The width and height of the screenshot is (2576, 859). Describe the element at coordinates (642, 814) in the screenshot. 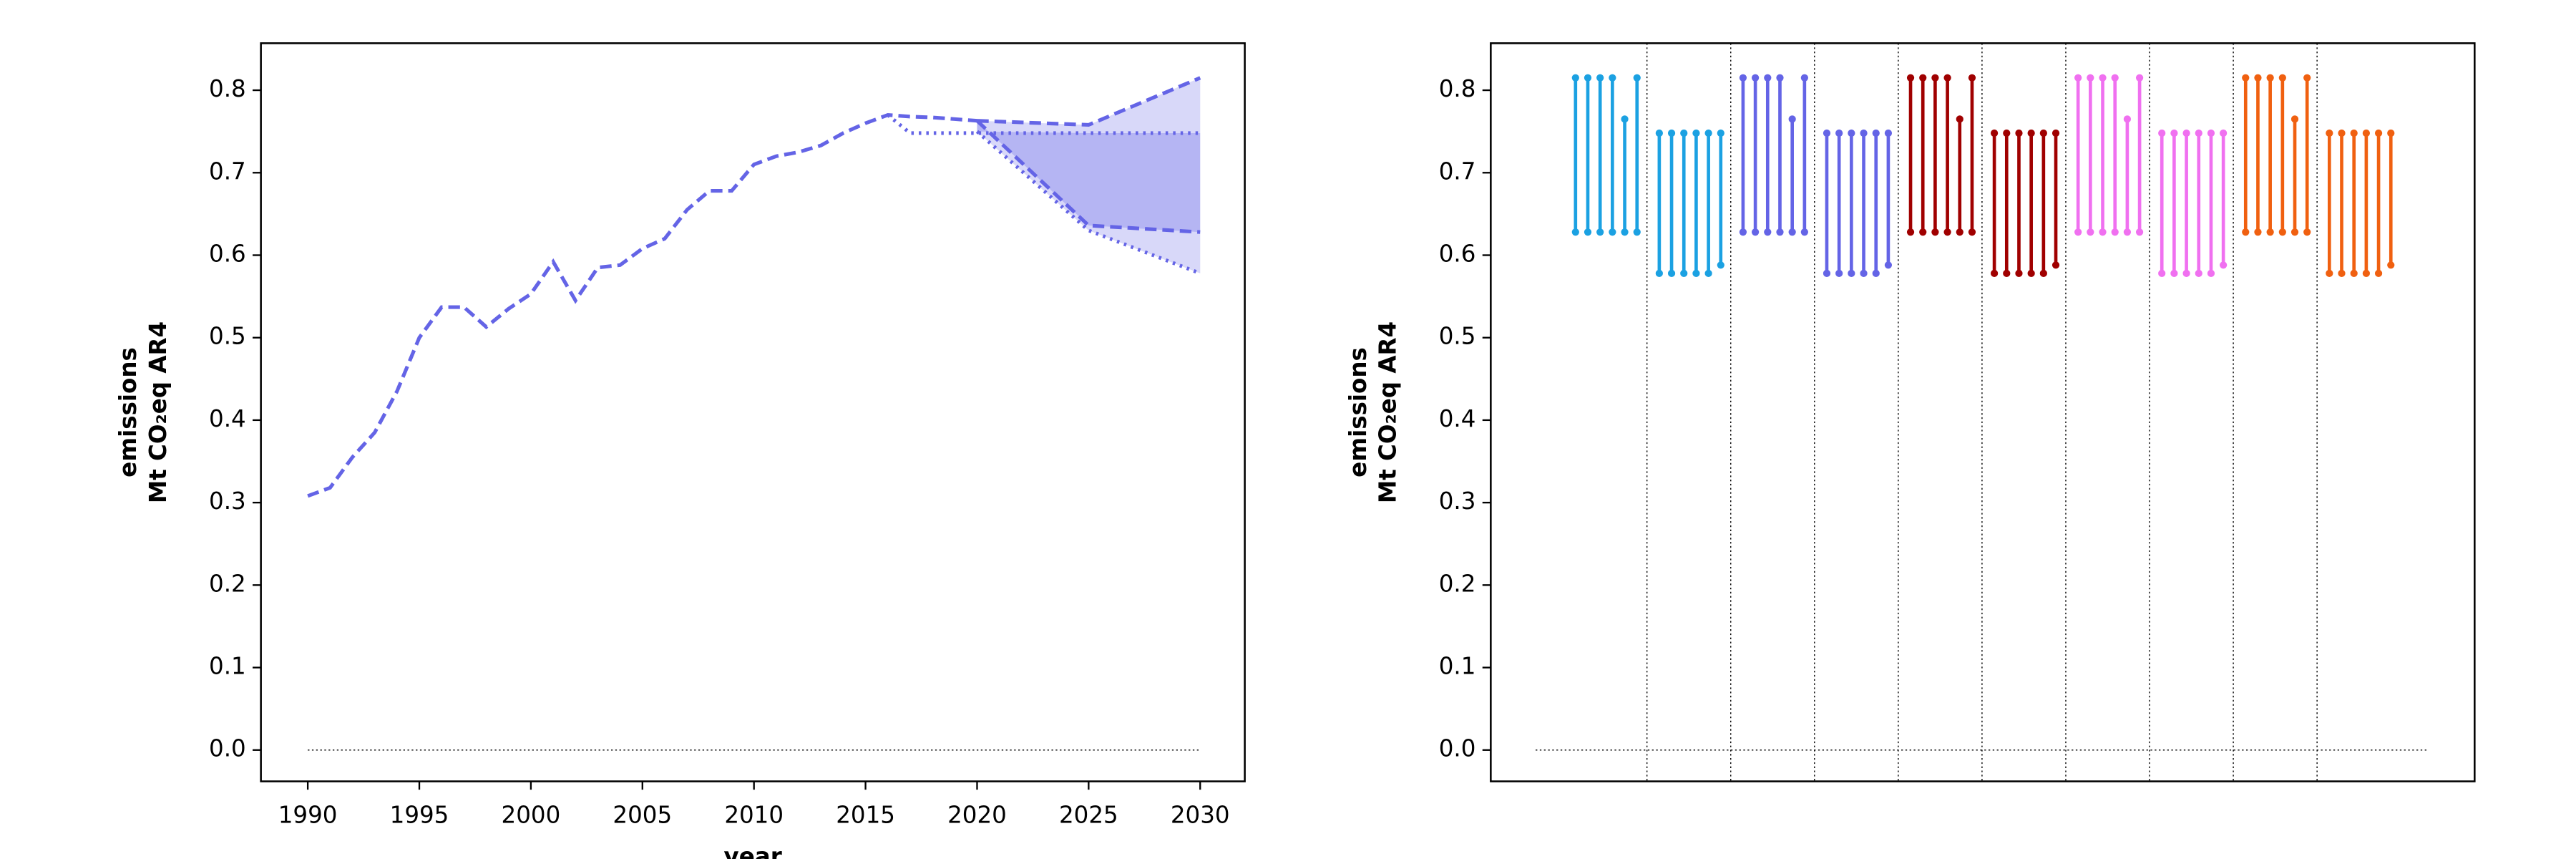

I see `x-tick-label: 2005` at that location.